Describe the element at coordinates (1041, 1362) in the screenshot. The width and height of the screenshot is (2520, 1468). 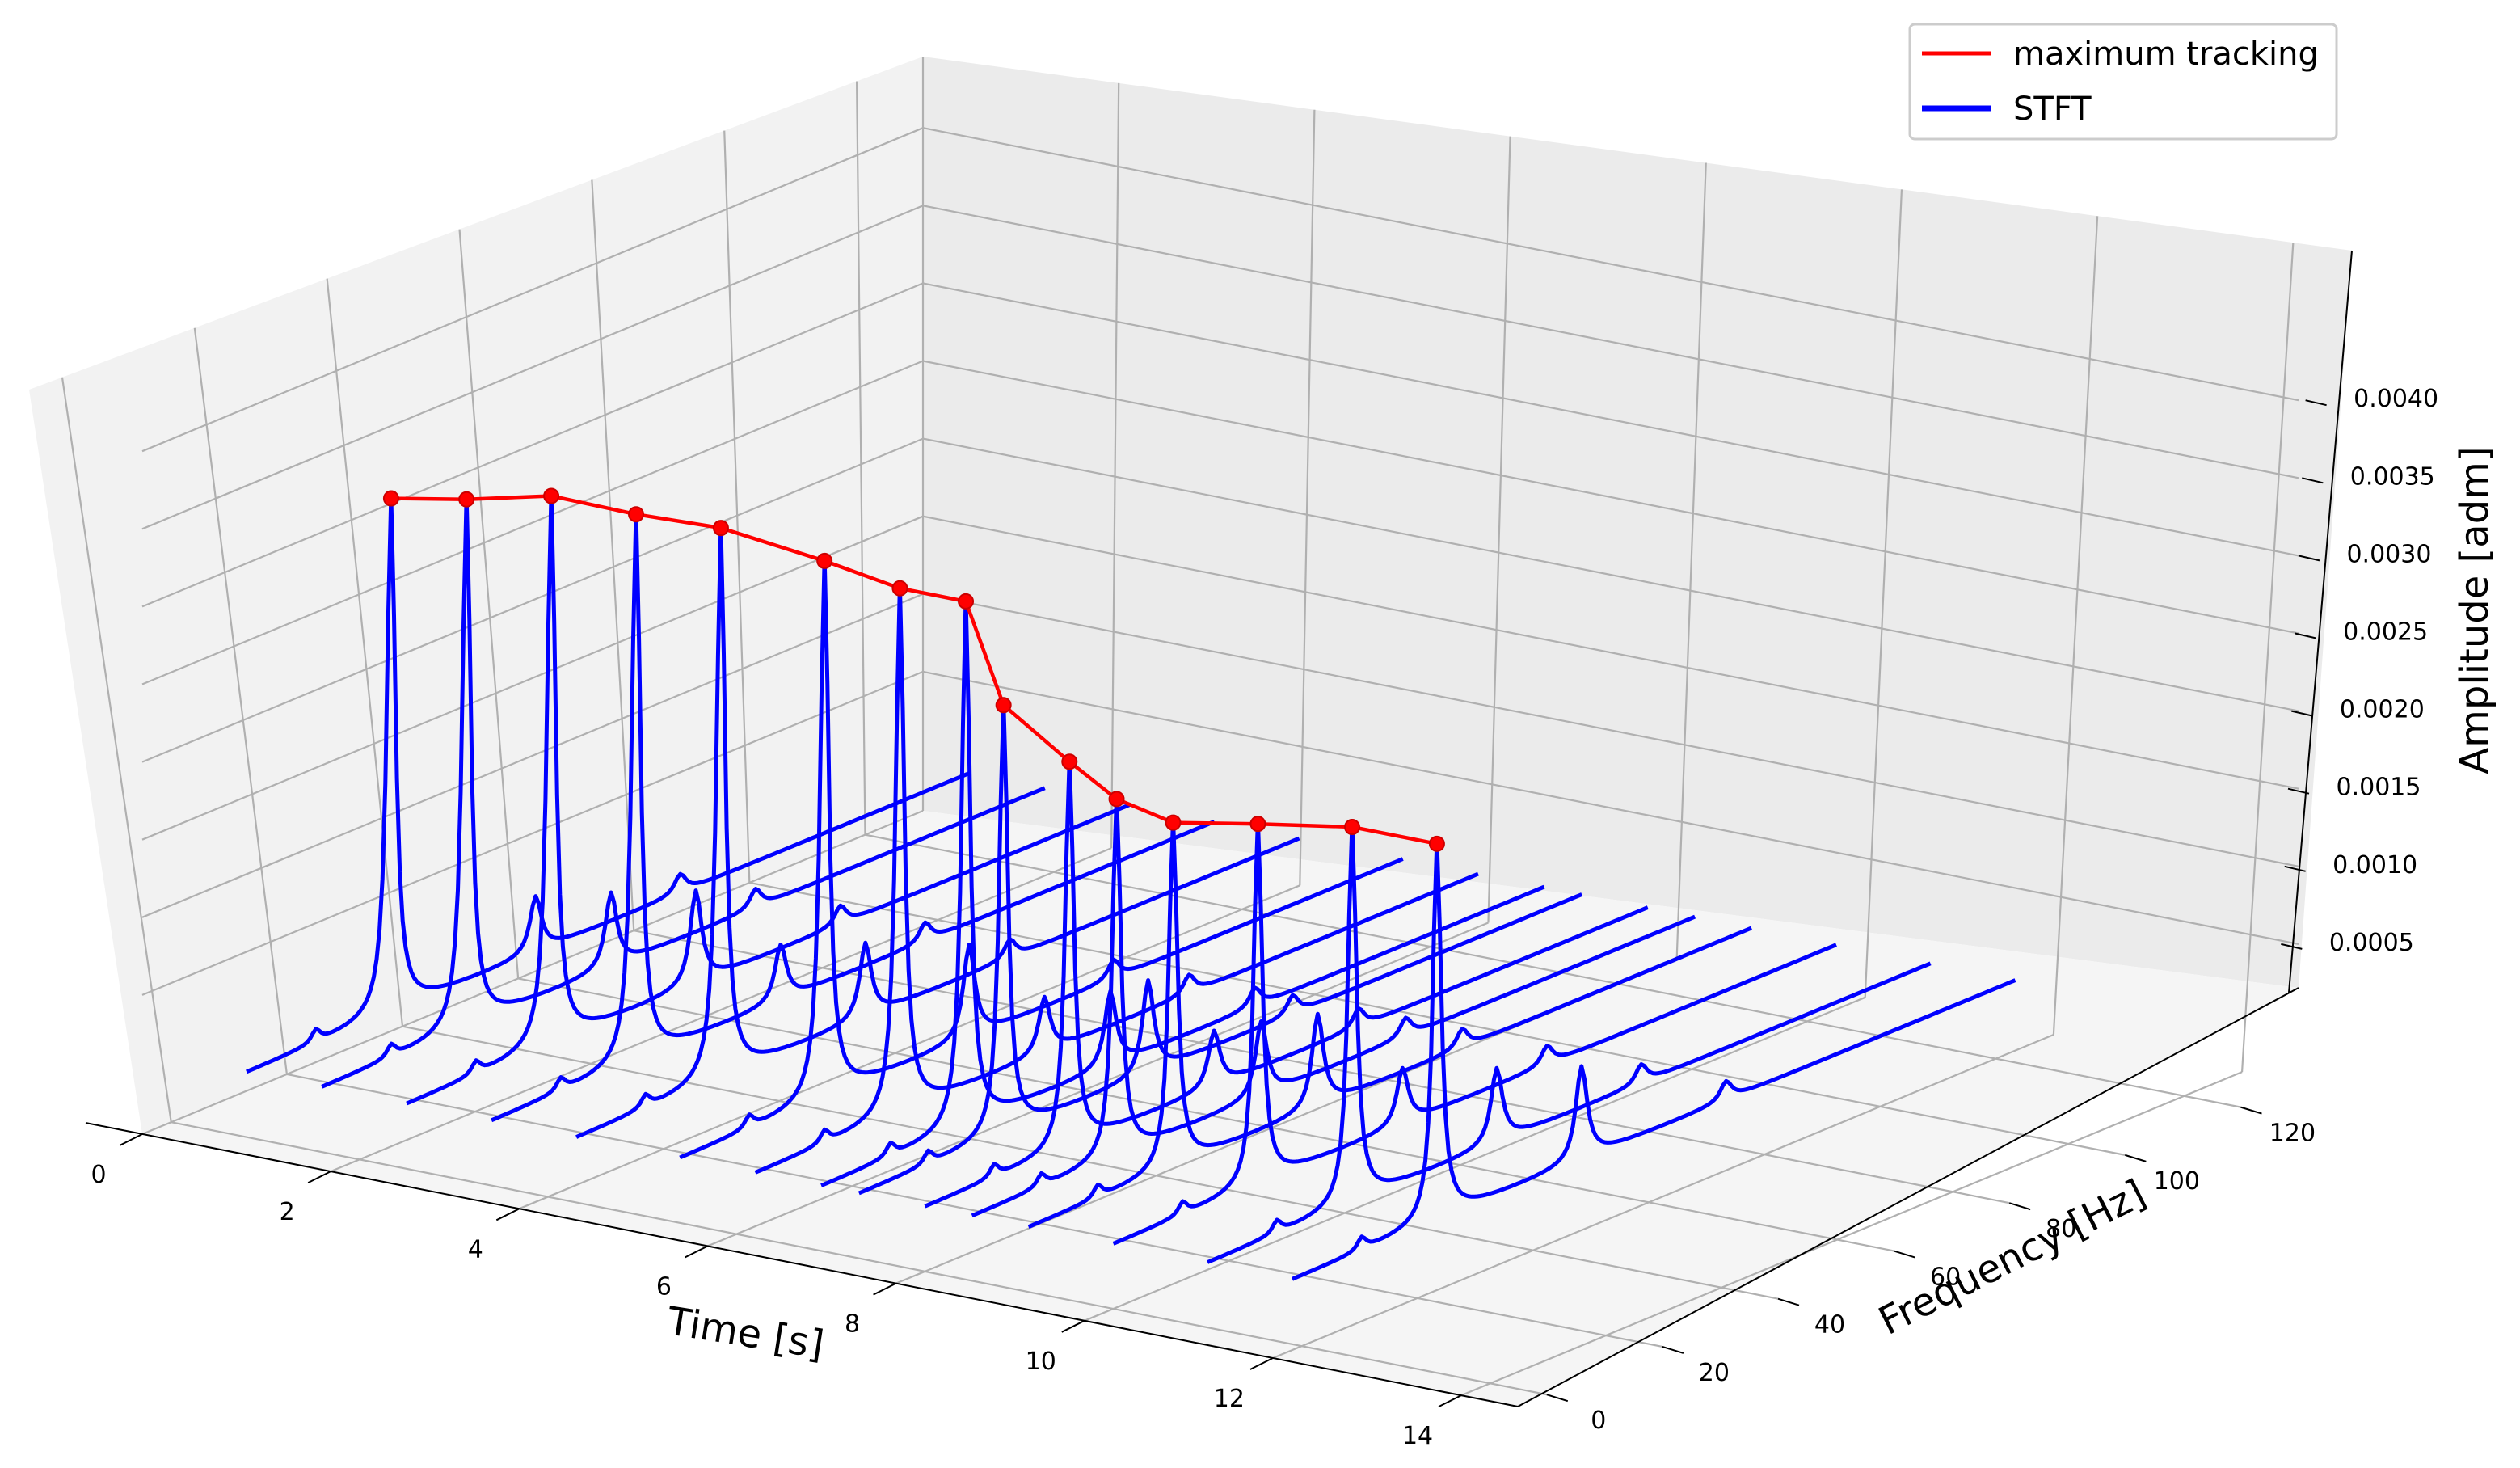
I see `x-tick-label: 10` at that location.